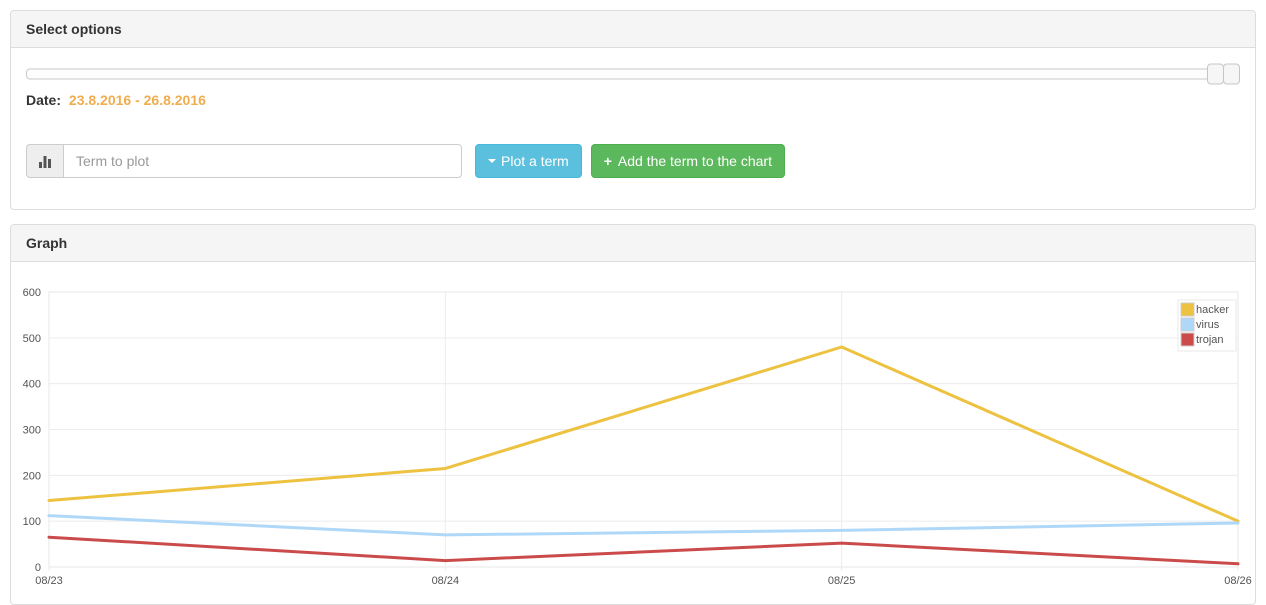  What do you see at coordinates (1187, 324) in the screenshot?
I see `legend-swatch-virus` at bounding box center [1187, 324].